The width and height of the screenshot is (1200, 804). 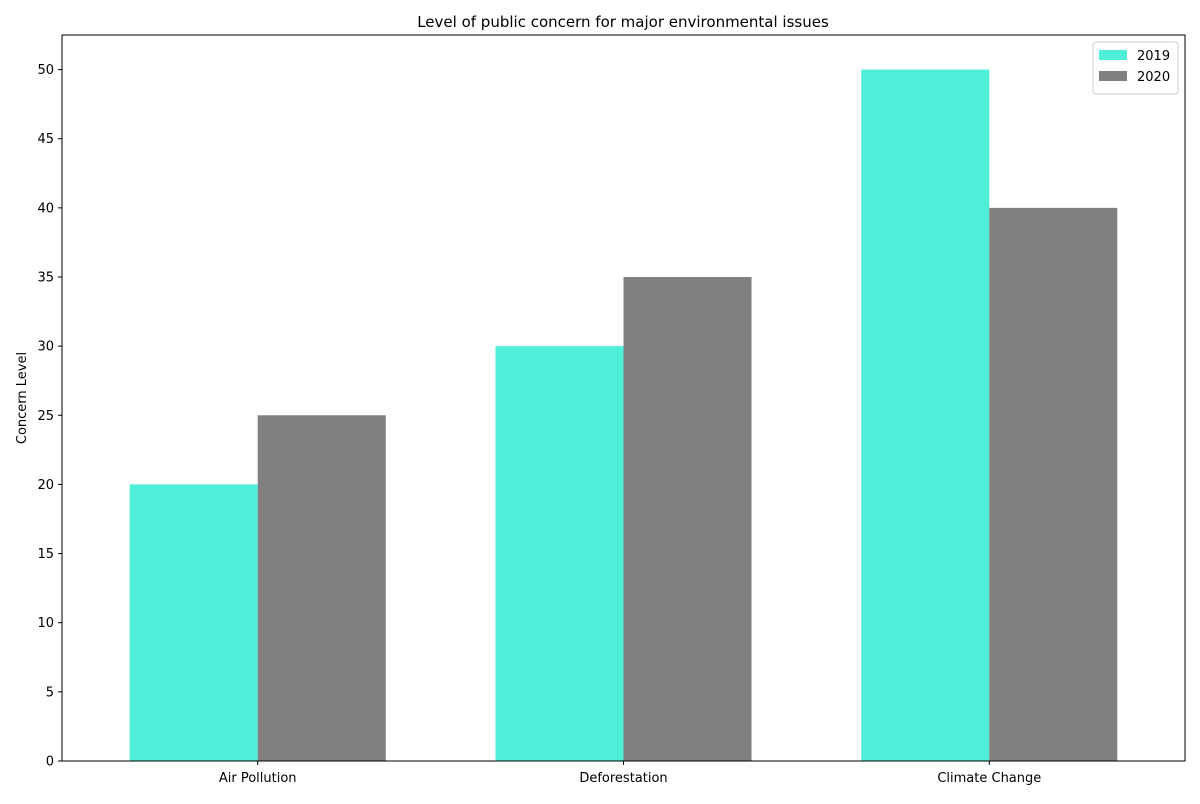 I want to click on bar-2020-climate-change, so click(x=1053, y=484).